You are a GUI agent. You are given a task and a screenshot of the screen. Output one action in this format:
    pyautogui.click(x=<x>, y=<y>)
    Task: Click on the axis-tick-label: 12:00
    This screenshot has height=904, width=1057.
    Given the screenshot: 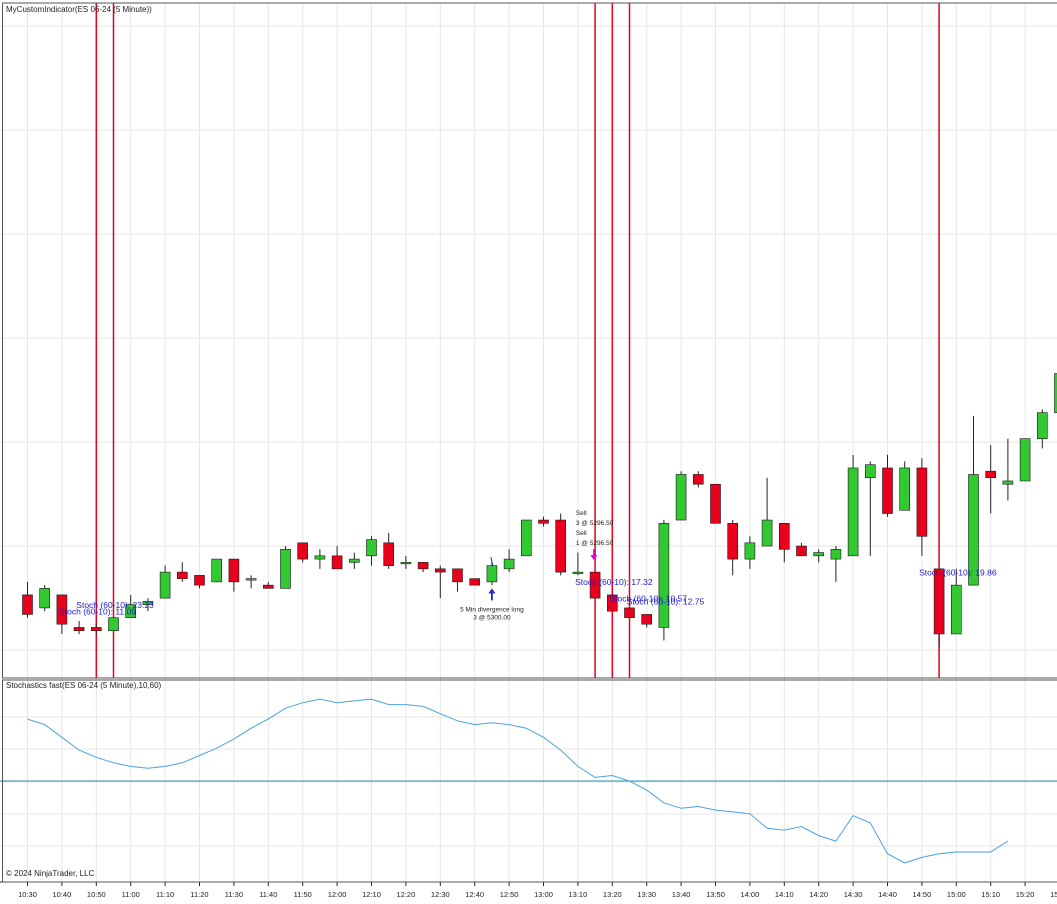 What is the action you would take?
    pyautogui.click(x=337, y=894)
    